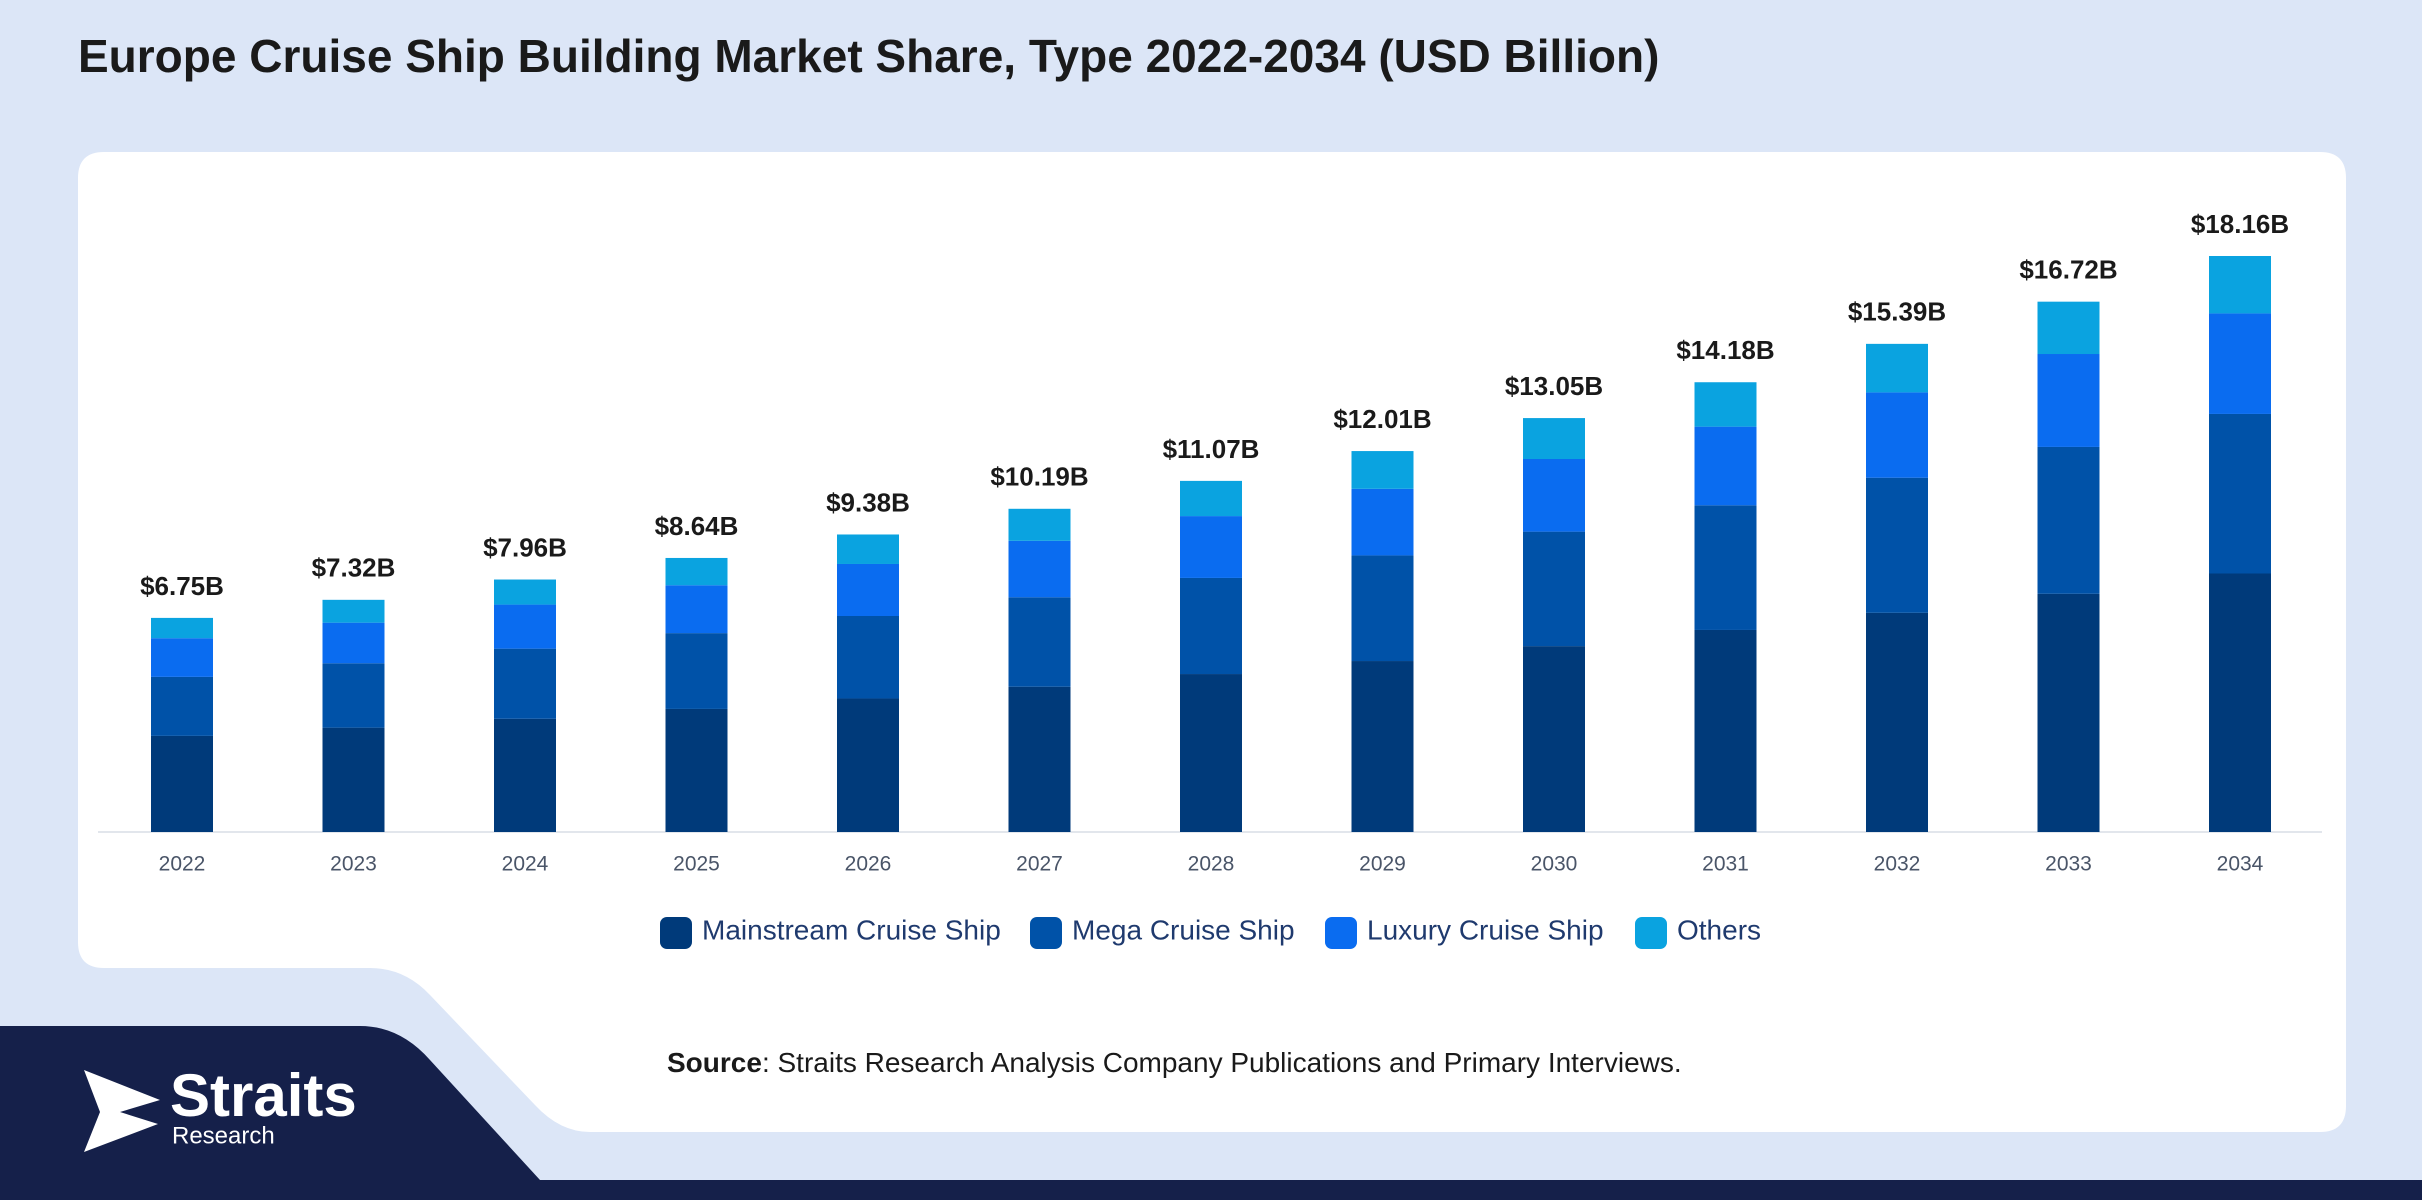 The width and height of the screenshot is (2422, 1200). I want to click on logo: Straits Research, so click(220, 1107).